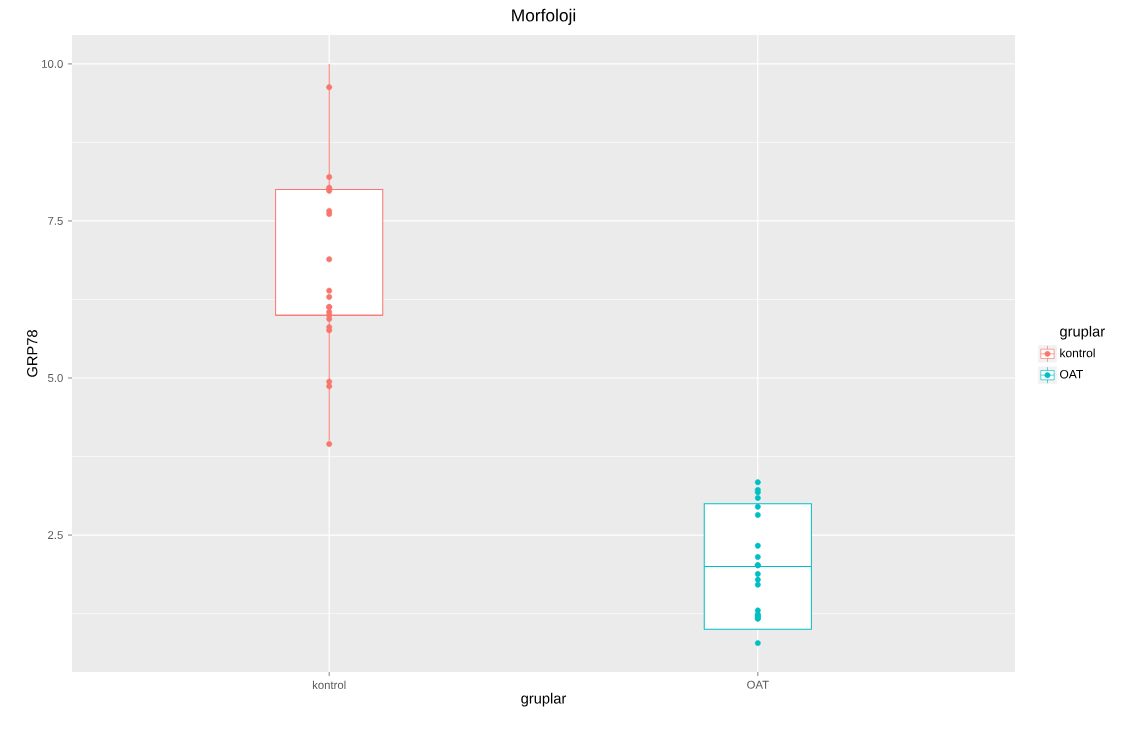  Describe the element at coordinates (1077, 353) in the screenshot. I see `legend-label: kontrol` at that location.